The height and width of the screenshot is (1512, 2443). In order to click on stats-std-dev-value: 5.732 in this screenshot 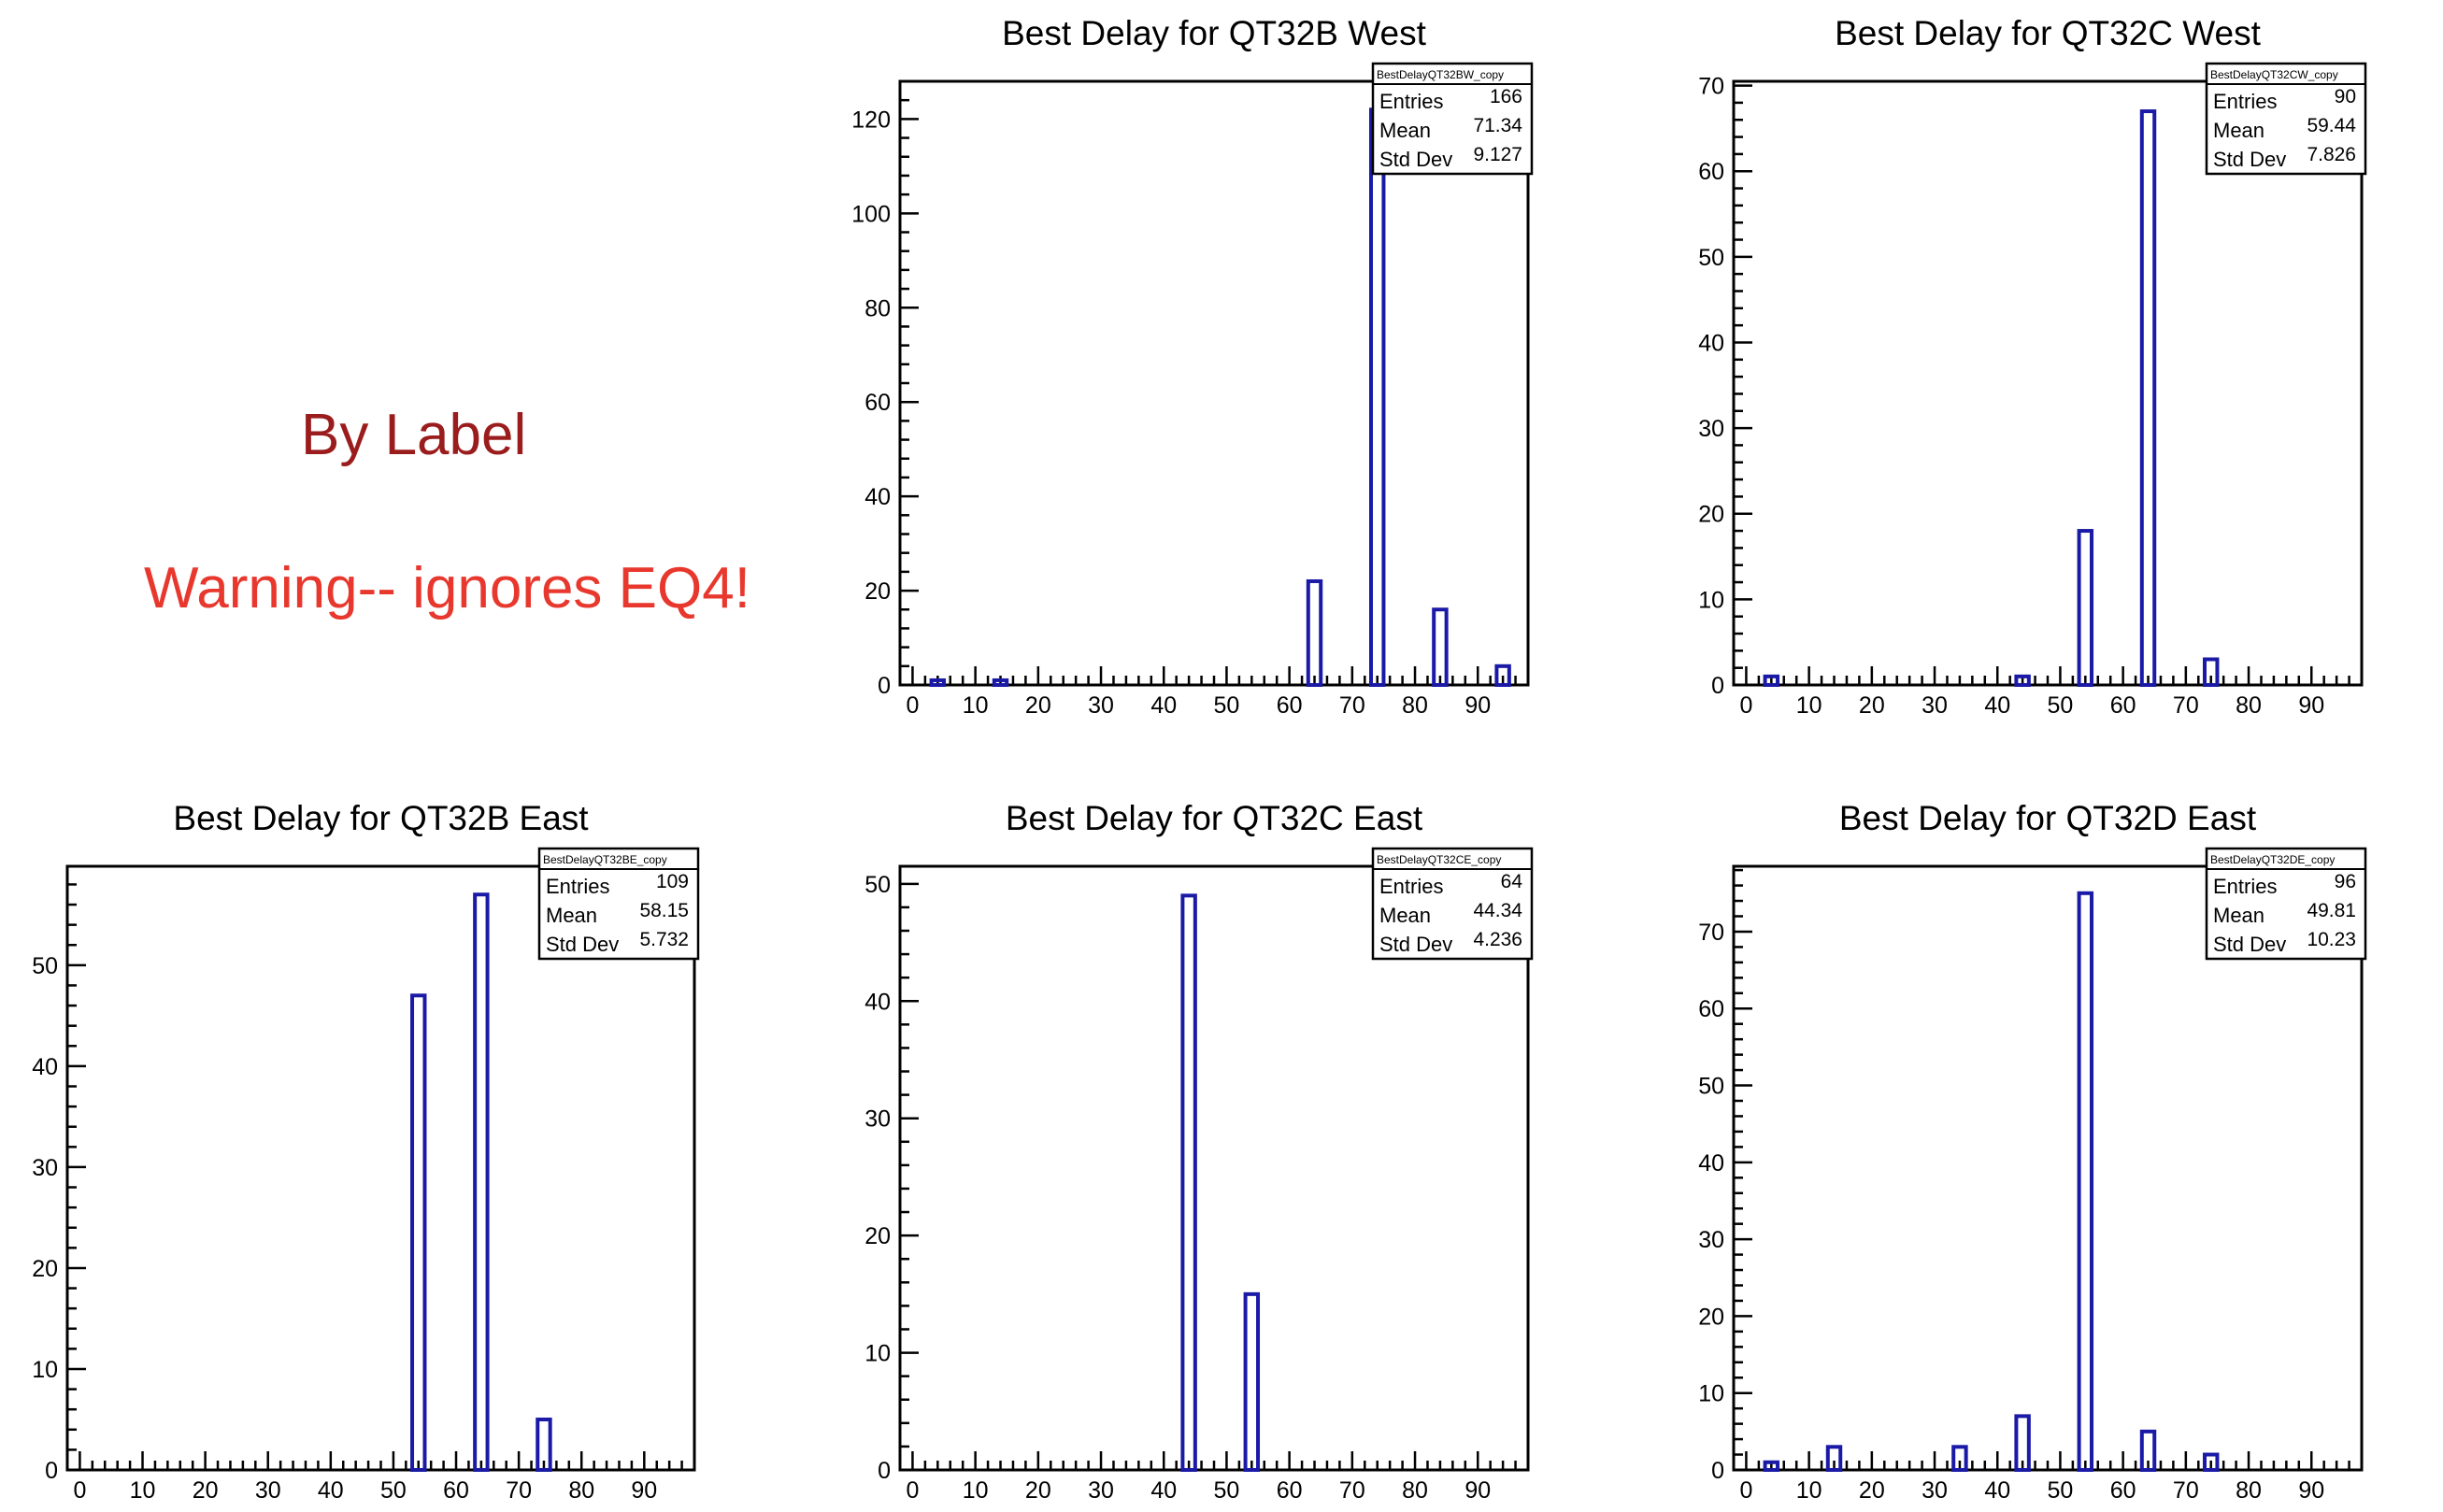, I will do `click(664, 939)`.